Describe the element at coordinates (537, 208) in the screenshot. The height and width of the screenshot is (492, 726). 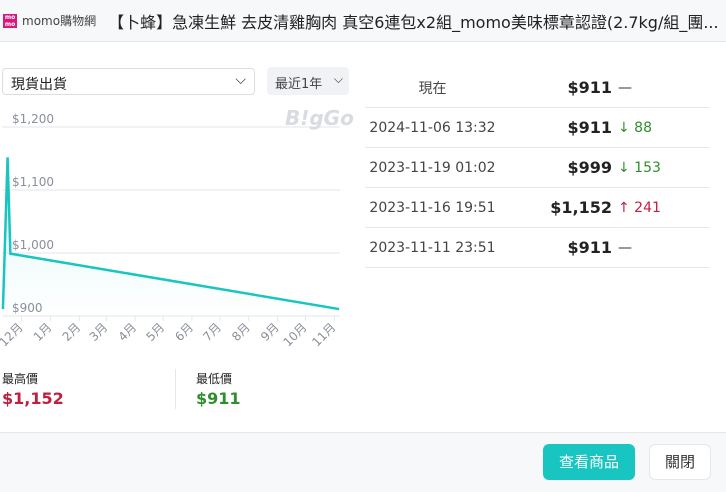
I see `table-row: 2023-11-16 19:51 $1,152 ↑ 241` at that location.